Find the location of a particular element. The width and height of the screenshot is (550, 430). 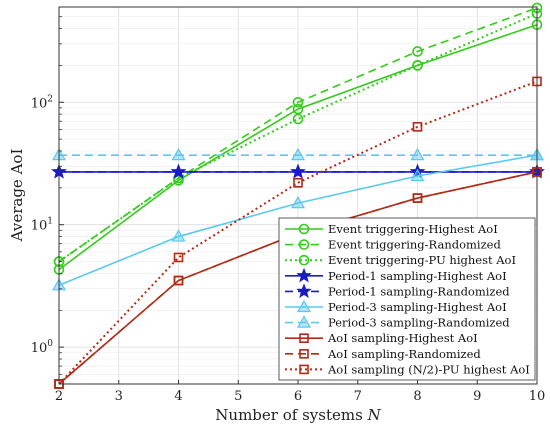

x-tick-label: 3 is located at coordinates (119, 396).